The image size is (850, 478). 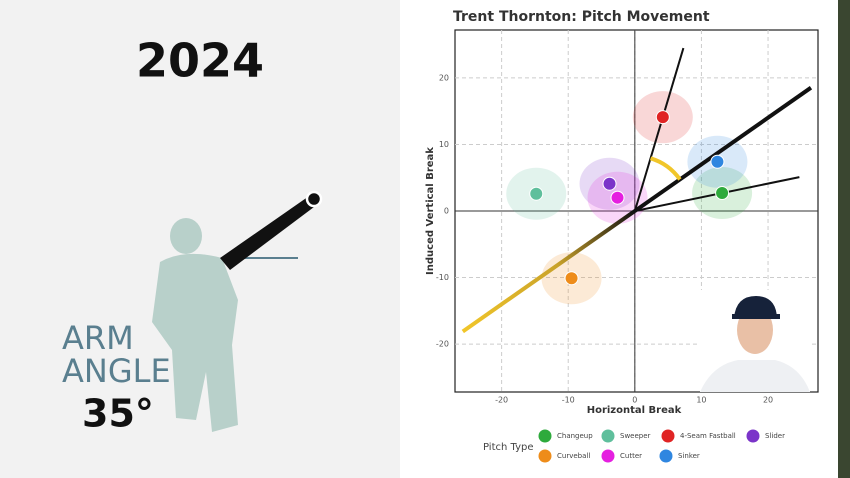 I want to click on direction-line, so click(x=659, y=129).